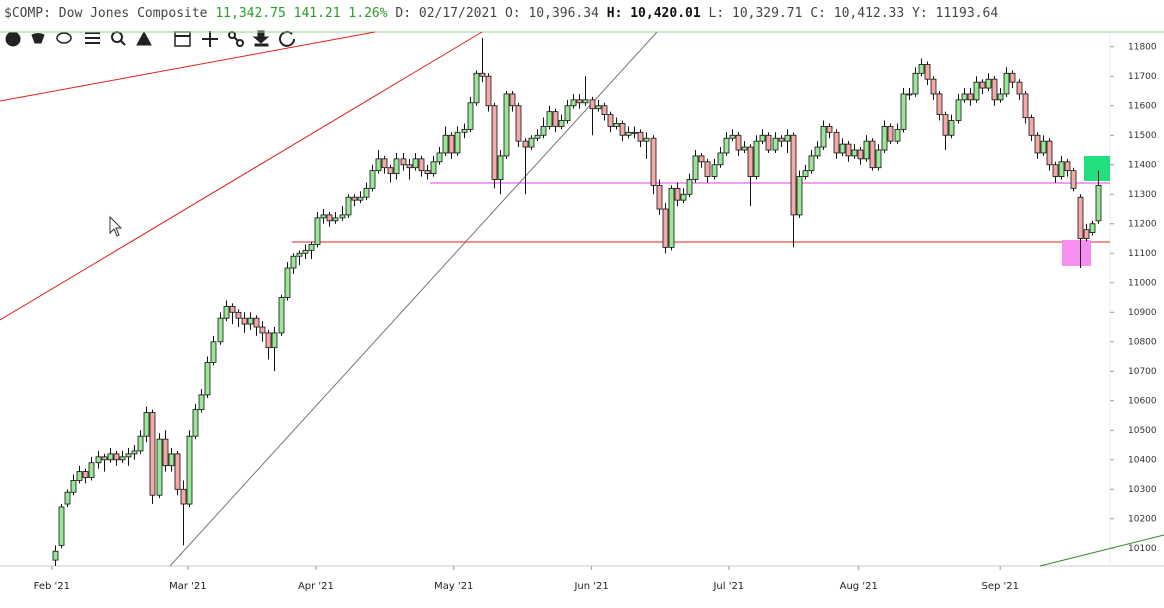 This screenshot has height=608, width=1164. Describe the element at coordinates (1142, 47) in the screenshot. I see `y-tick-label: 11800` at that location.